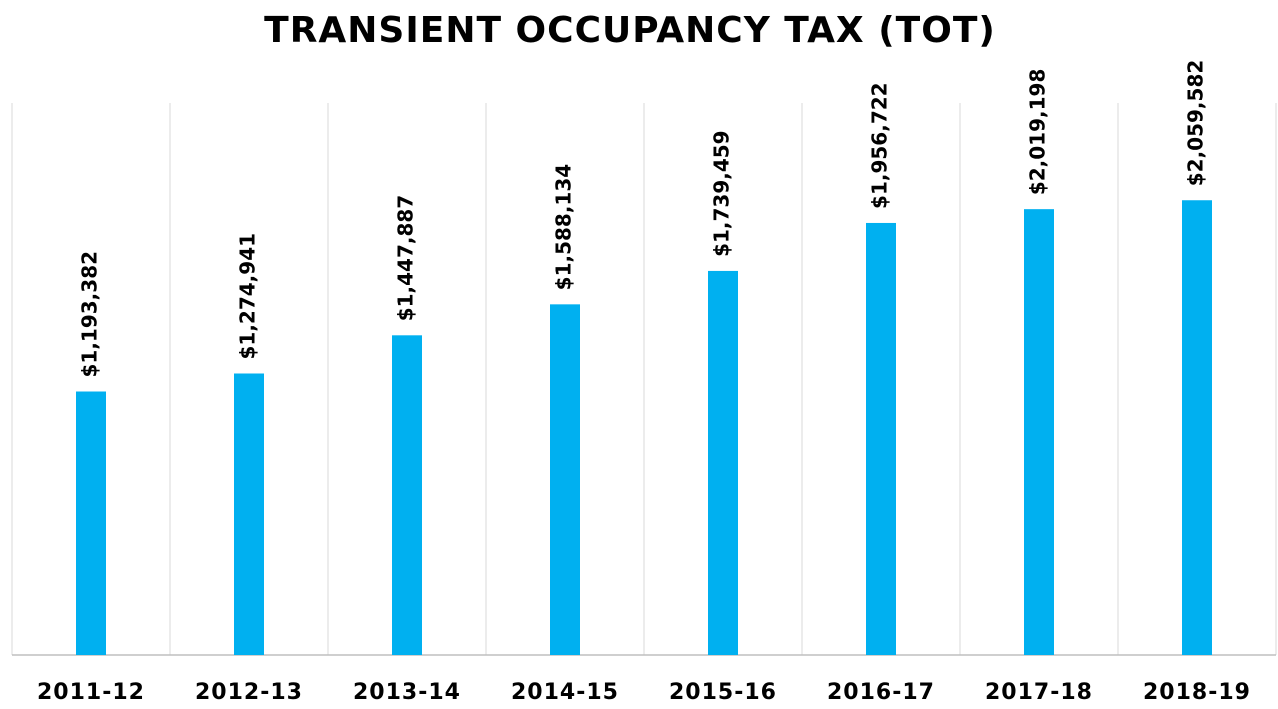  I want to click on value-label: $1,739,459, so click(722, 193).